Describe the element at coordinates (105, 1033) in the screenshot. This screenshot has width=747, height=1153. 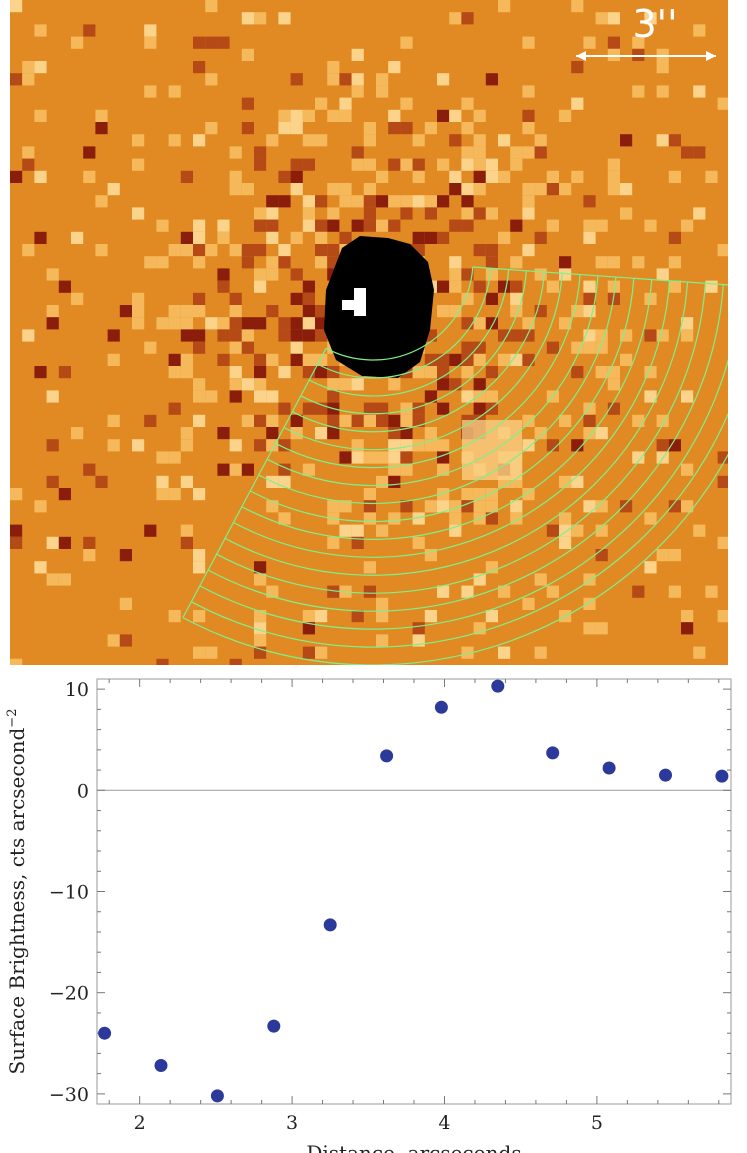
I see `data-point` at that location.